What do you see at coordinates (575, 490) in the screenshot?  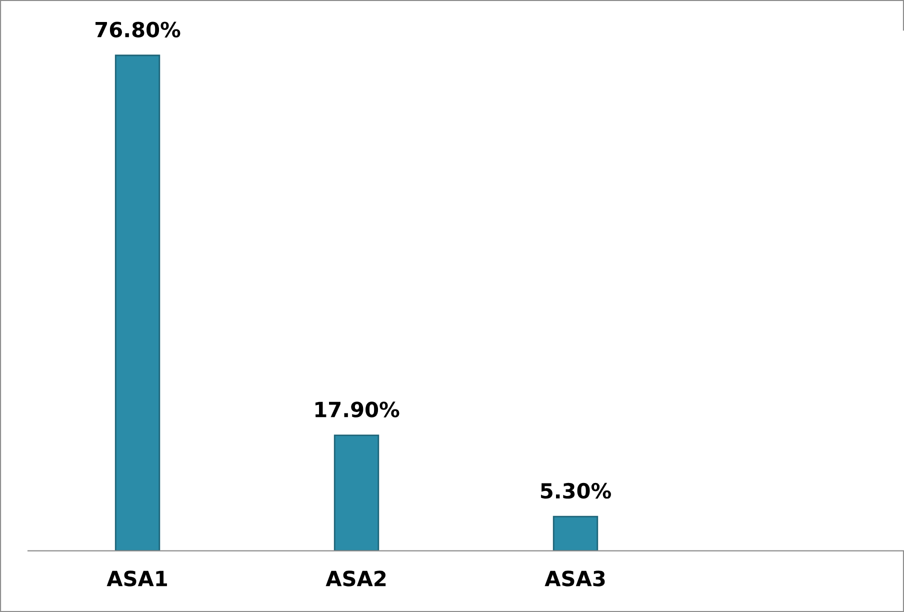 I see `data-label: 5.30%` at bounding box center [575, 490].